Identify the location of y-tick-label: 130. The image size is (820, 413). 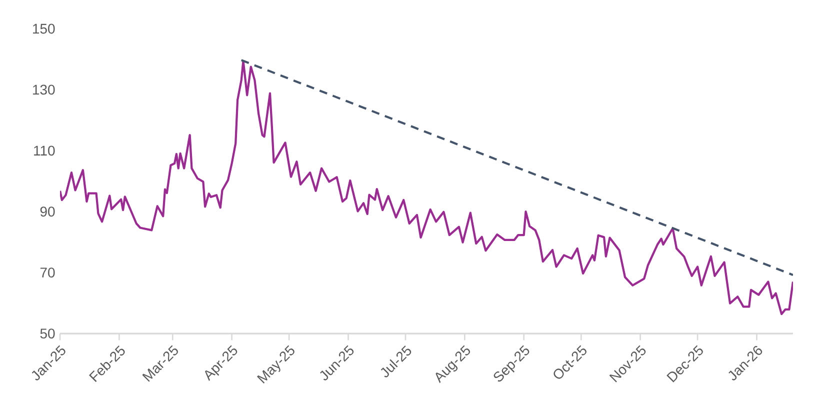
(44, 89).